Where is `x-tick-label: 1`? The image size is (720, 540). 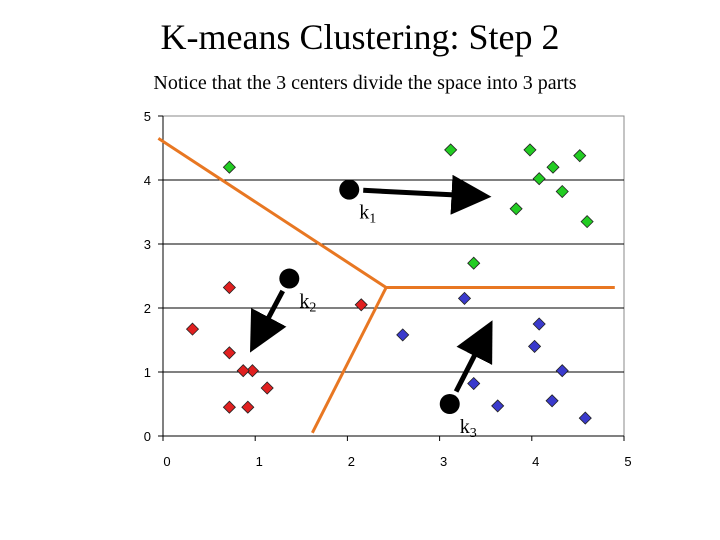
x-tick-label: 1 is located at coordinates (259, 461).